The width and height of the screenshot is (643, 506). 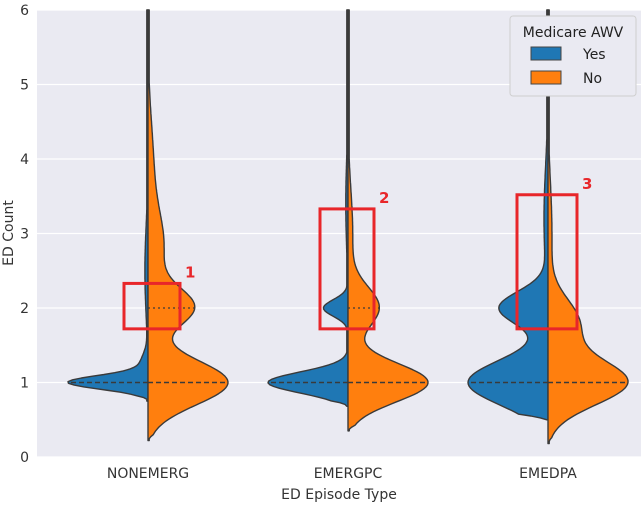 I want to click on annotation-label-1: 1, so click(x=190, y=272).